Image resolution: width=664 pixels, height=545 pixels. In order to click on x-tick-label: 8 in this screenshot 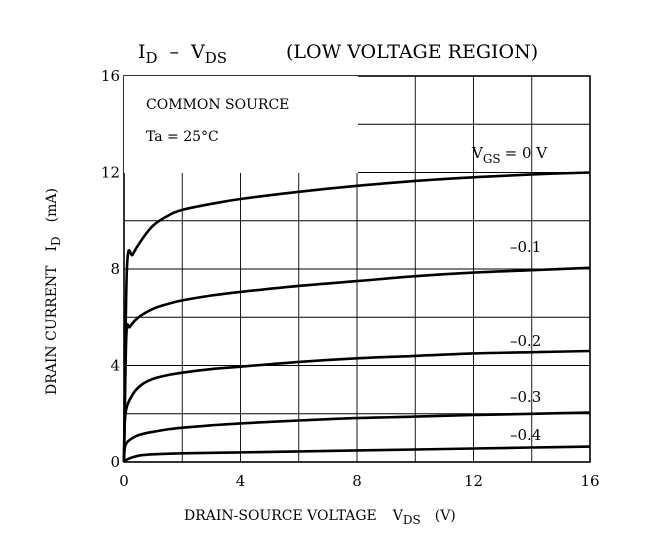, I will do `click(357, 481)`.